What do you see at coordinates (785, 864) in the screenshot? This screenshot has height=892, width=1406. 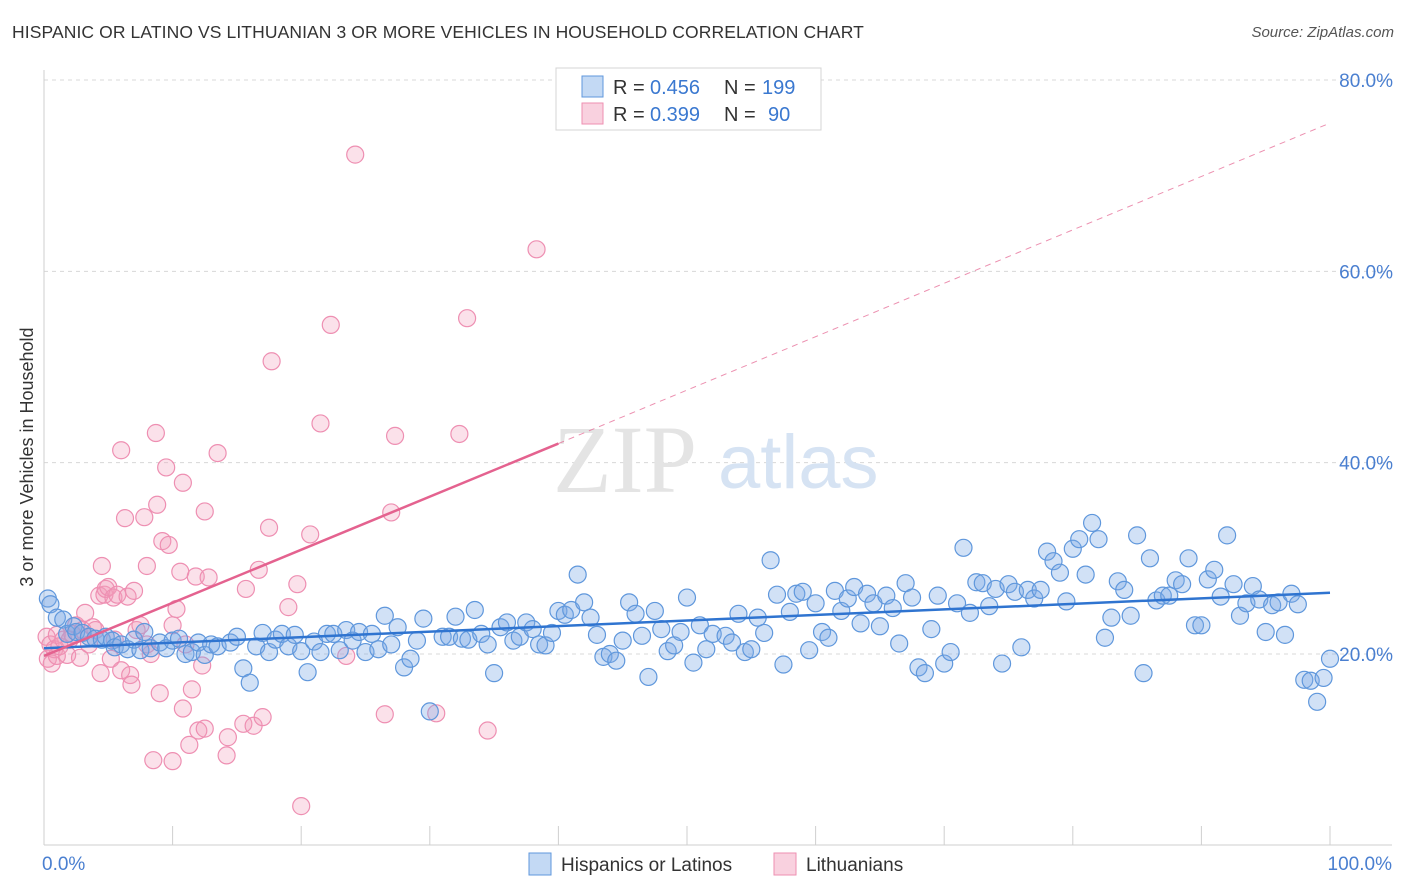 I see `bottom-legend-swatch-pink` at bounding box center [785, 864].